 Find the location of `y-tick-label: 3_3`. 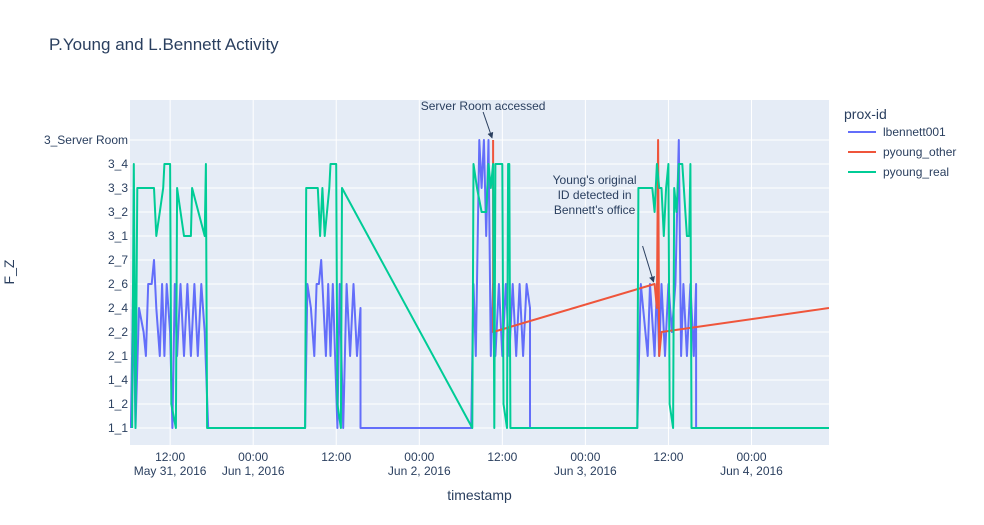

y-tick-label: 3_3 is located at coordinates (118, 188).